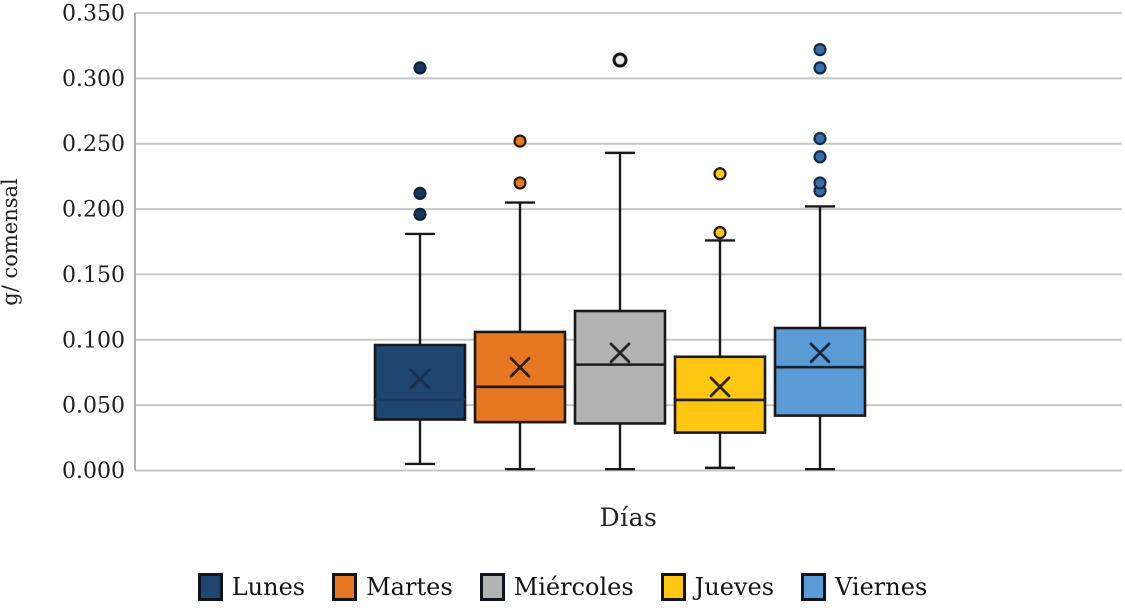  What do you see at coordinates (93, 471) in the screenshot?
I see `y-tick-label: 0.000` at bounding box center [93, 471].